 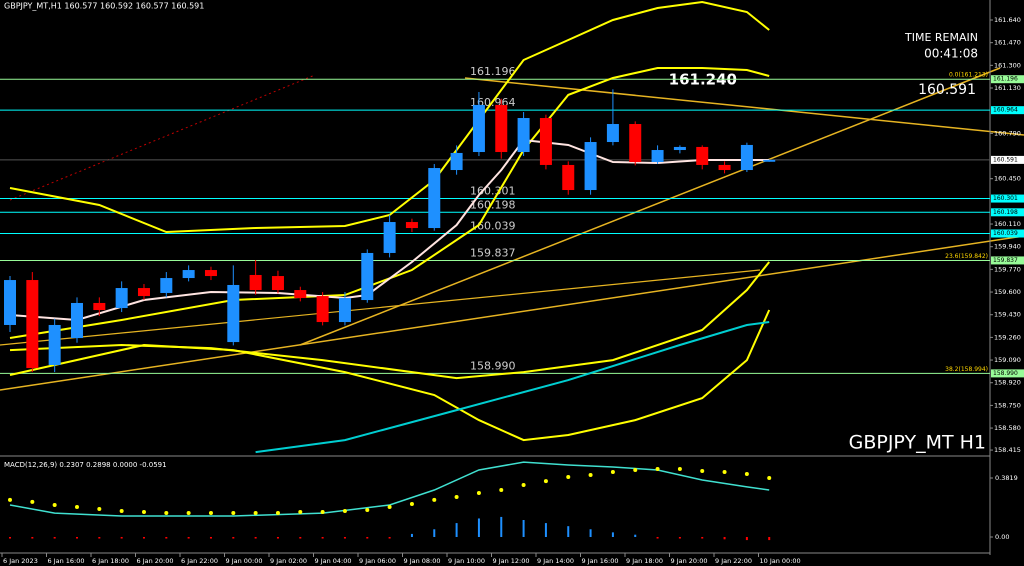 What do you see at coordinates (110, 561) in the screenshot?
I see `x-tick-label: 6 Jan 18:00` at bounding box center [110, 561].